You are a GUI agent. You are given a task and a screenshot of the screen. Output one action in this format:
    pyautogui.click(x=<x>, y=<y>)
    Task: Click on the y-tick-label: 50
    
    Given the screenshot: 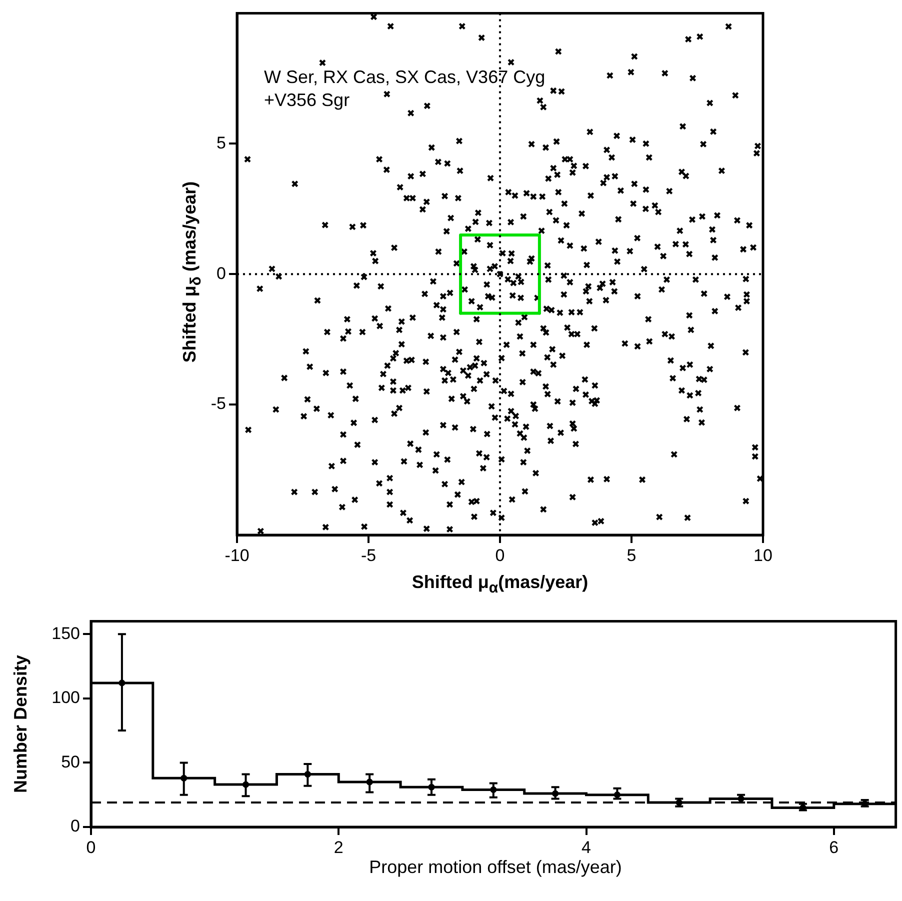 What is the action you would take?
    pyautogui.click(x=70, y=762)
    